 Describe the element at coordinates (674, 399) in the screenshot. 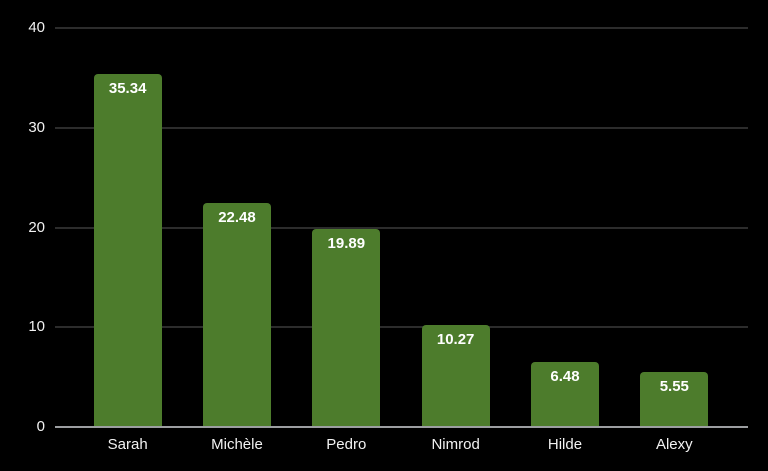

I see `bar-alexy: 5.55` at that location.